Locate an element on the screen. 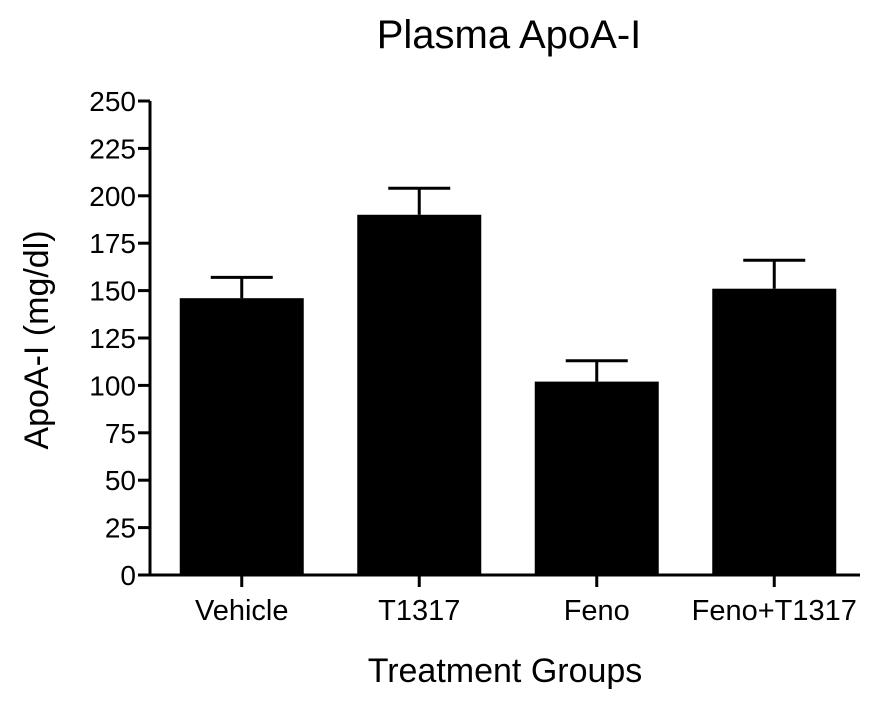 Image resolution: width=889 pixels, height=708 pixels. y-tick-label: 150 is located at coordinates (112, 291).